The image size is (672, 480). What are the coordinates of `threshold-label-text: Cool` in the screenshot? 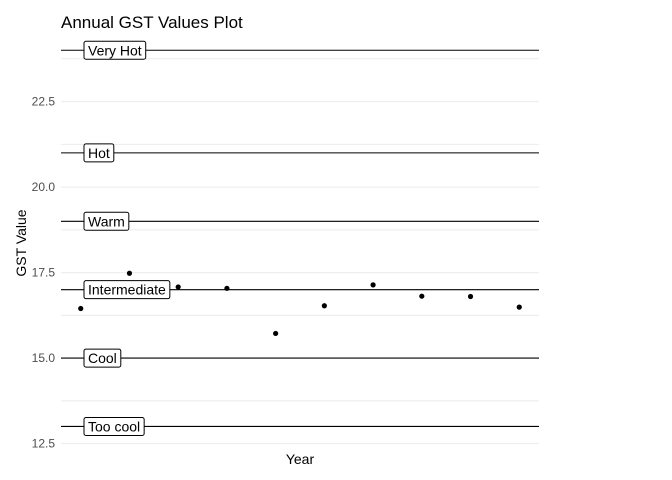 It's located at (102, 358).